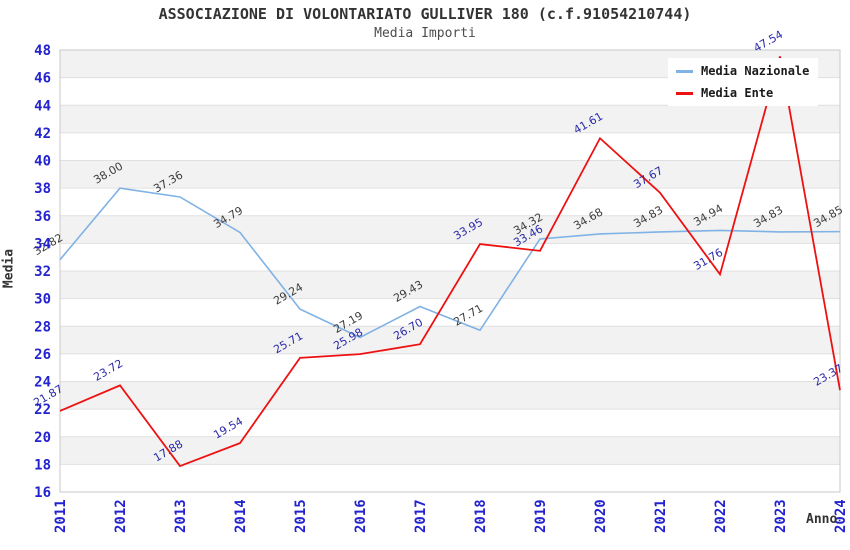 The width and height of the screenshot is (850, 550). I want to click on legend: Media Nazionale Media Ente, so click(743, 82).